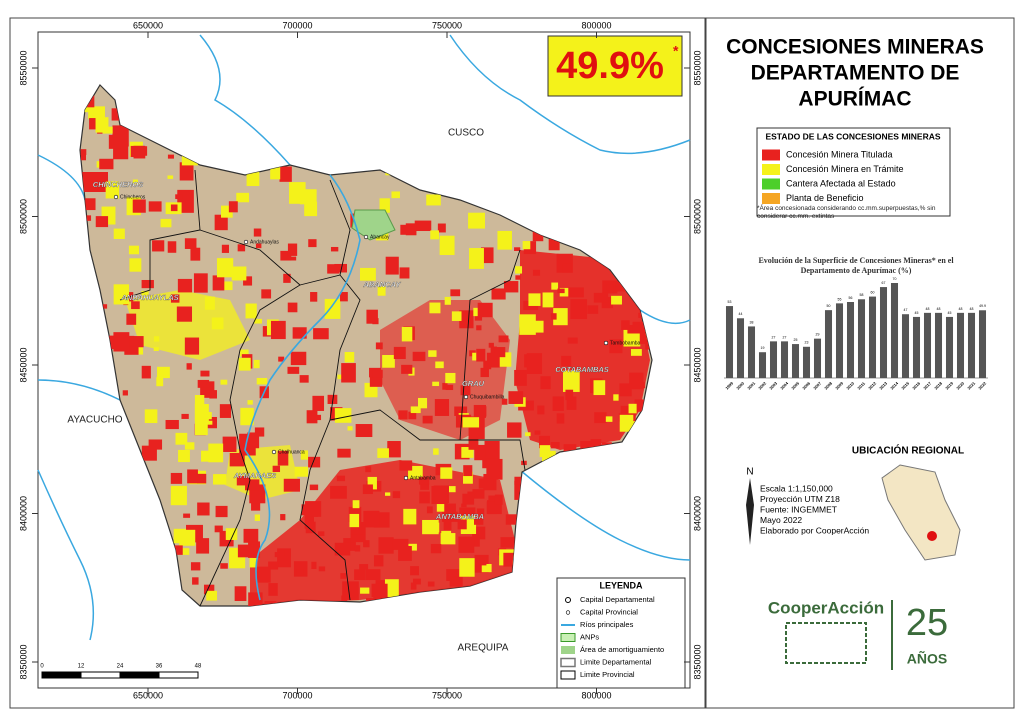 This screenshot has height=725, width=1024. Describe the element at coordinates (798, 509) in the screenshot. I see `map-info: Fuente: INGEMMET` at that location.